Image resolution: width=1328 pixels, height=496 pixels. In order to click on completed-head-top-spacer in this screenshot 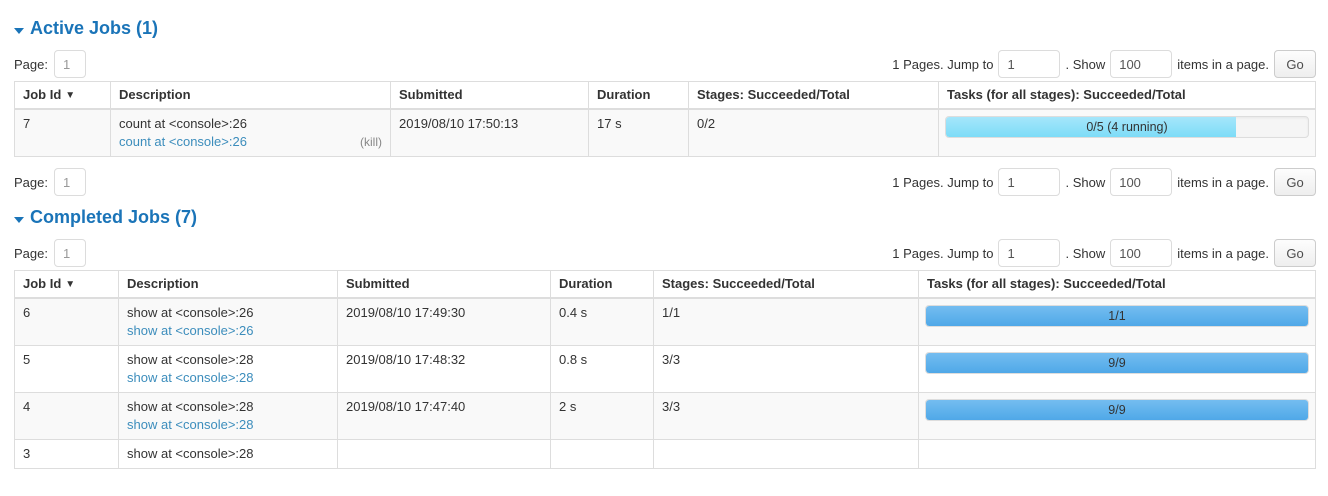, I will do `click(664, 203)`.